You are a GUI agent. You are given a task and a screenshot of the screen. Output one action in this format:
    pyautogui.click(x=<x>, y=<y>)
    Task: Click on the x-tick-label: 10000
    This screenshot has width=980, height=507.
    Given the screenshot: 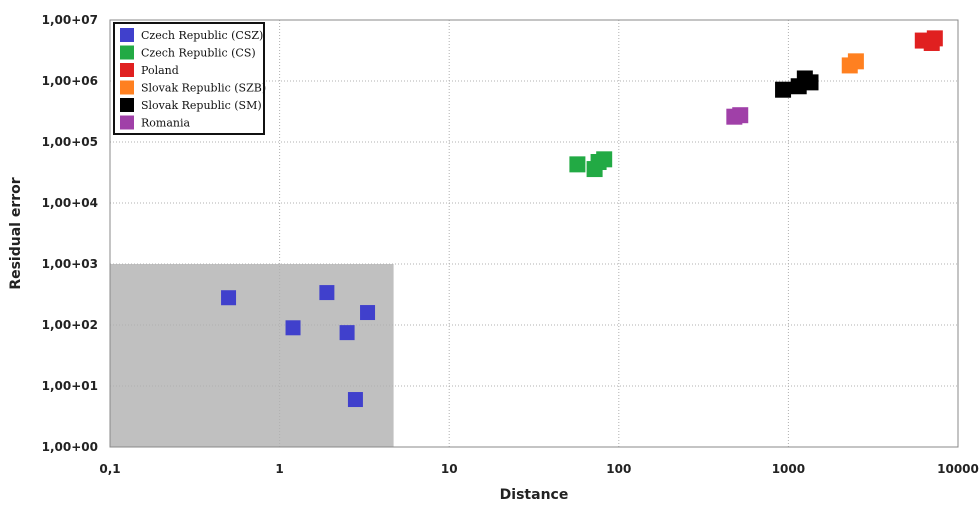 What is the action you would take?
    pyautogui.click(x=958, y=469)
    